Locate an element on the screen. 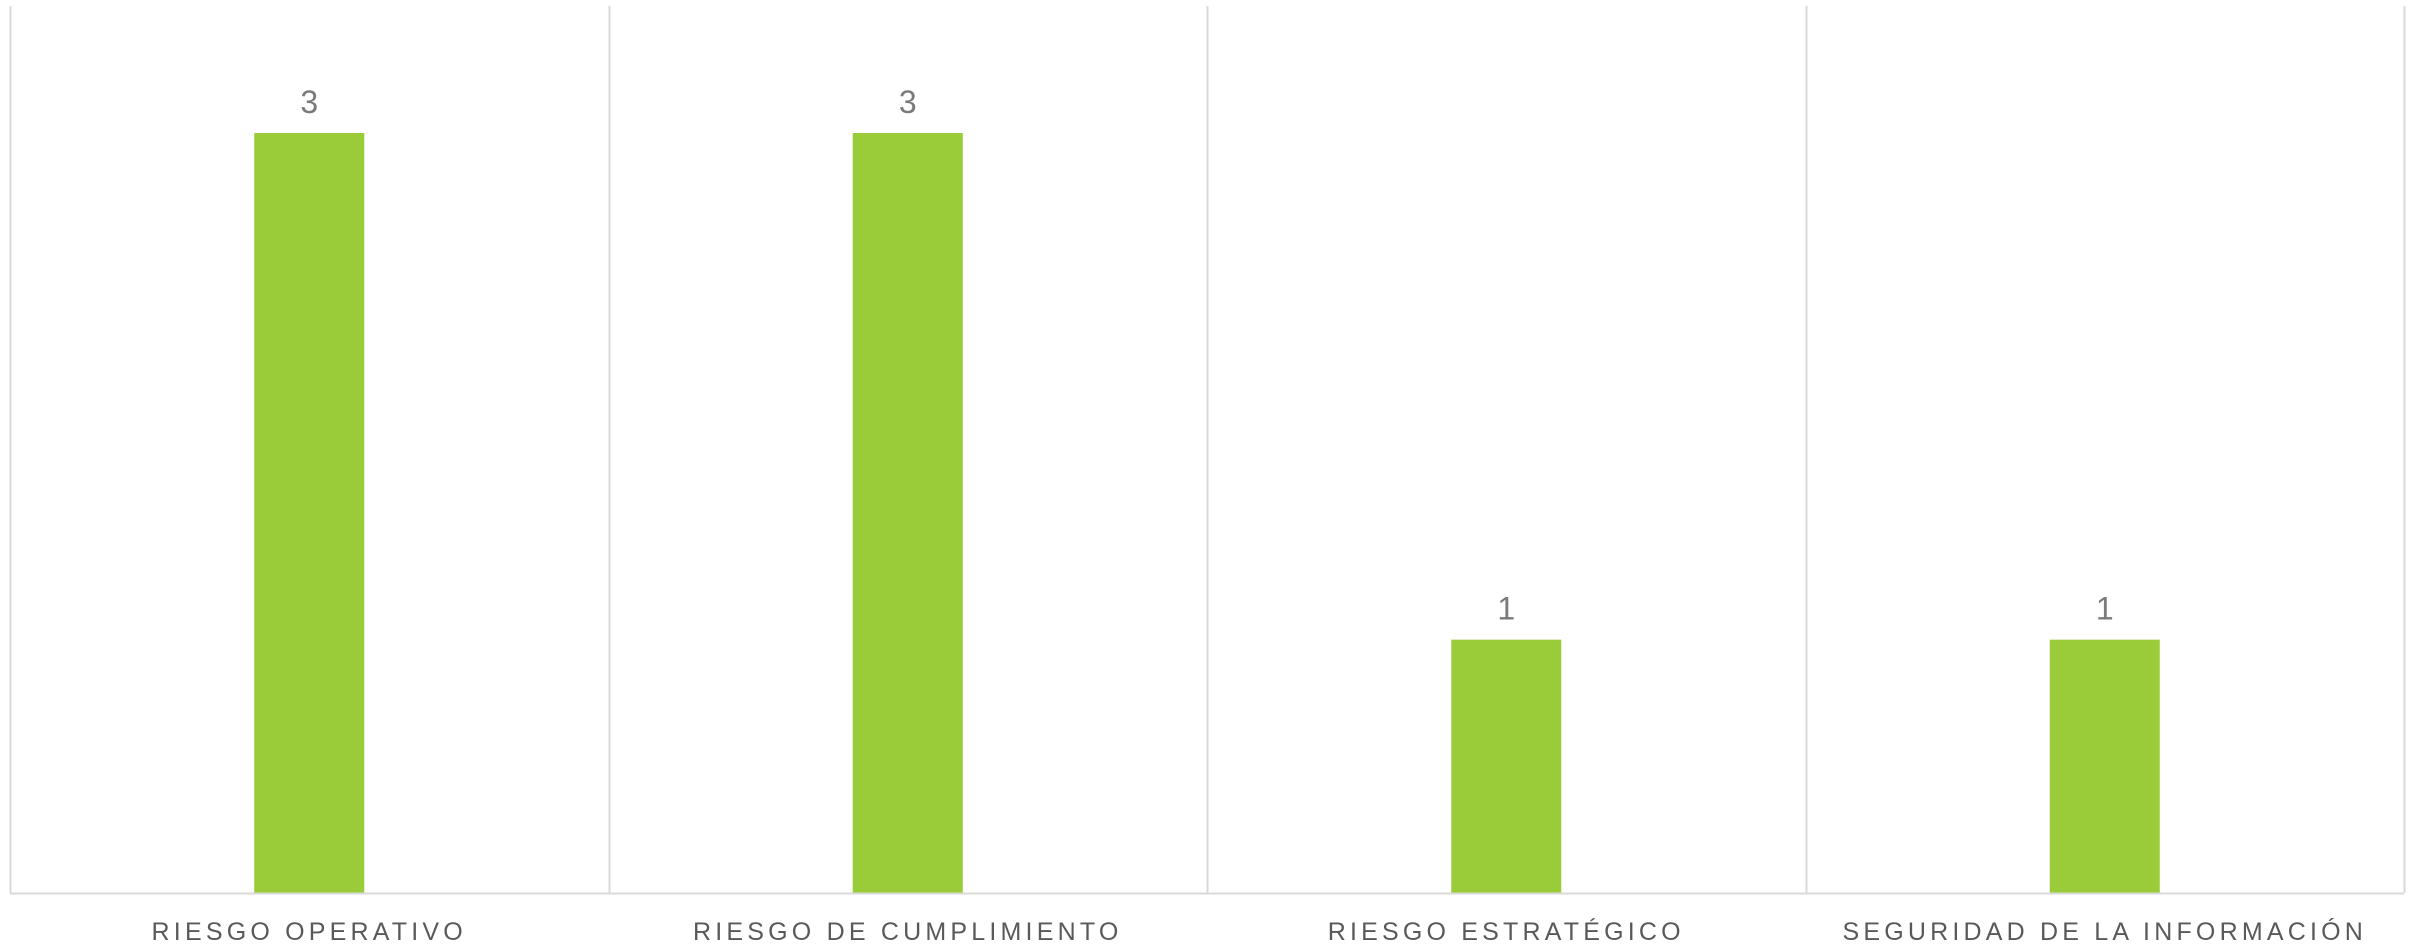  category-label: RIESGO ESTRATÉGICO is located at coordinates (1506, 931).